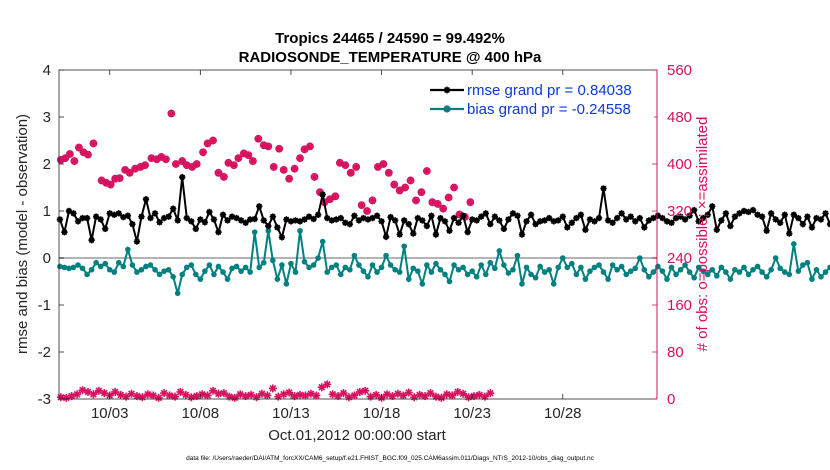  Describe the element at coordinates (679, 211) in the screenshot. I see `y-tick-label-right: 320` at that location.